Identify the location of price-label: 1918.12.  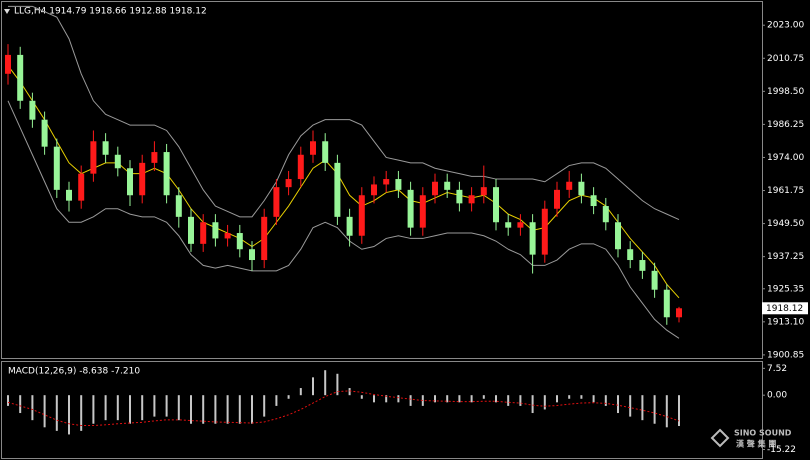
(784, 309).